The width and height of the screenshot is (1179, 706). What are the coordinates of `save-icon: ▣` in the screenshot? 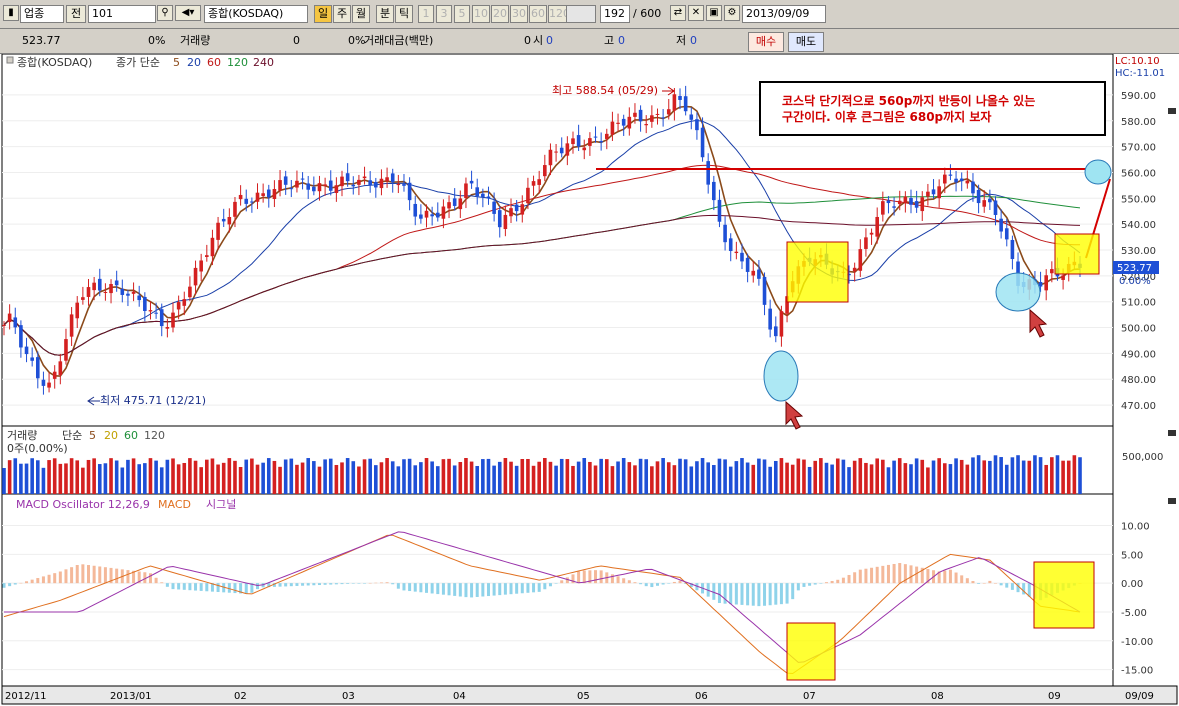 It's located at (714, 13).